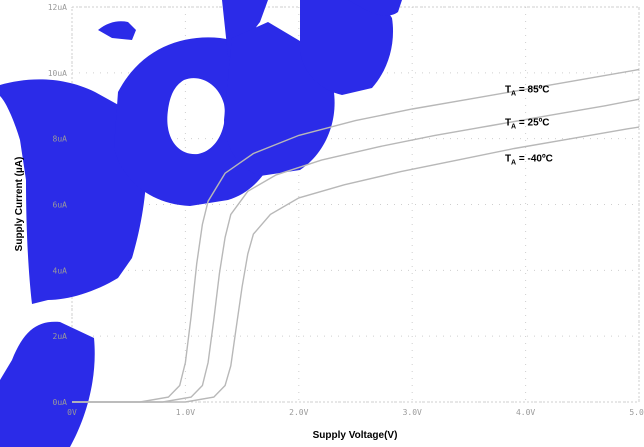  I want to click on series-label-3: TA = -40ºC, so click(529, 160).